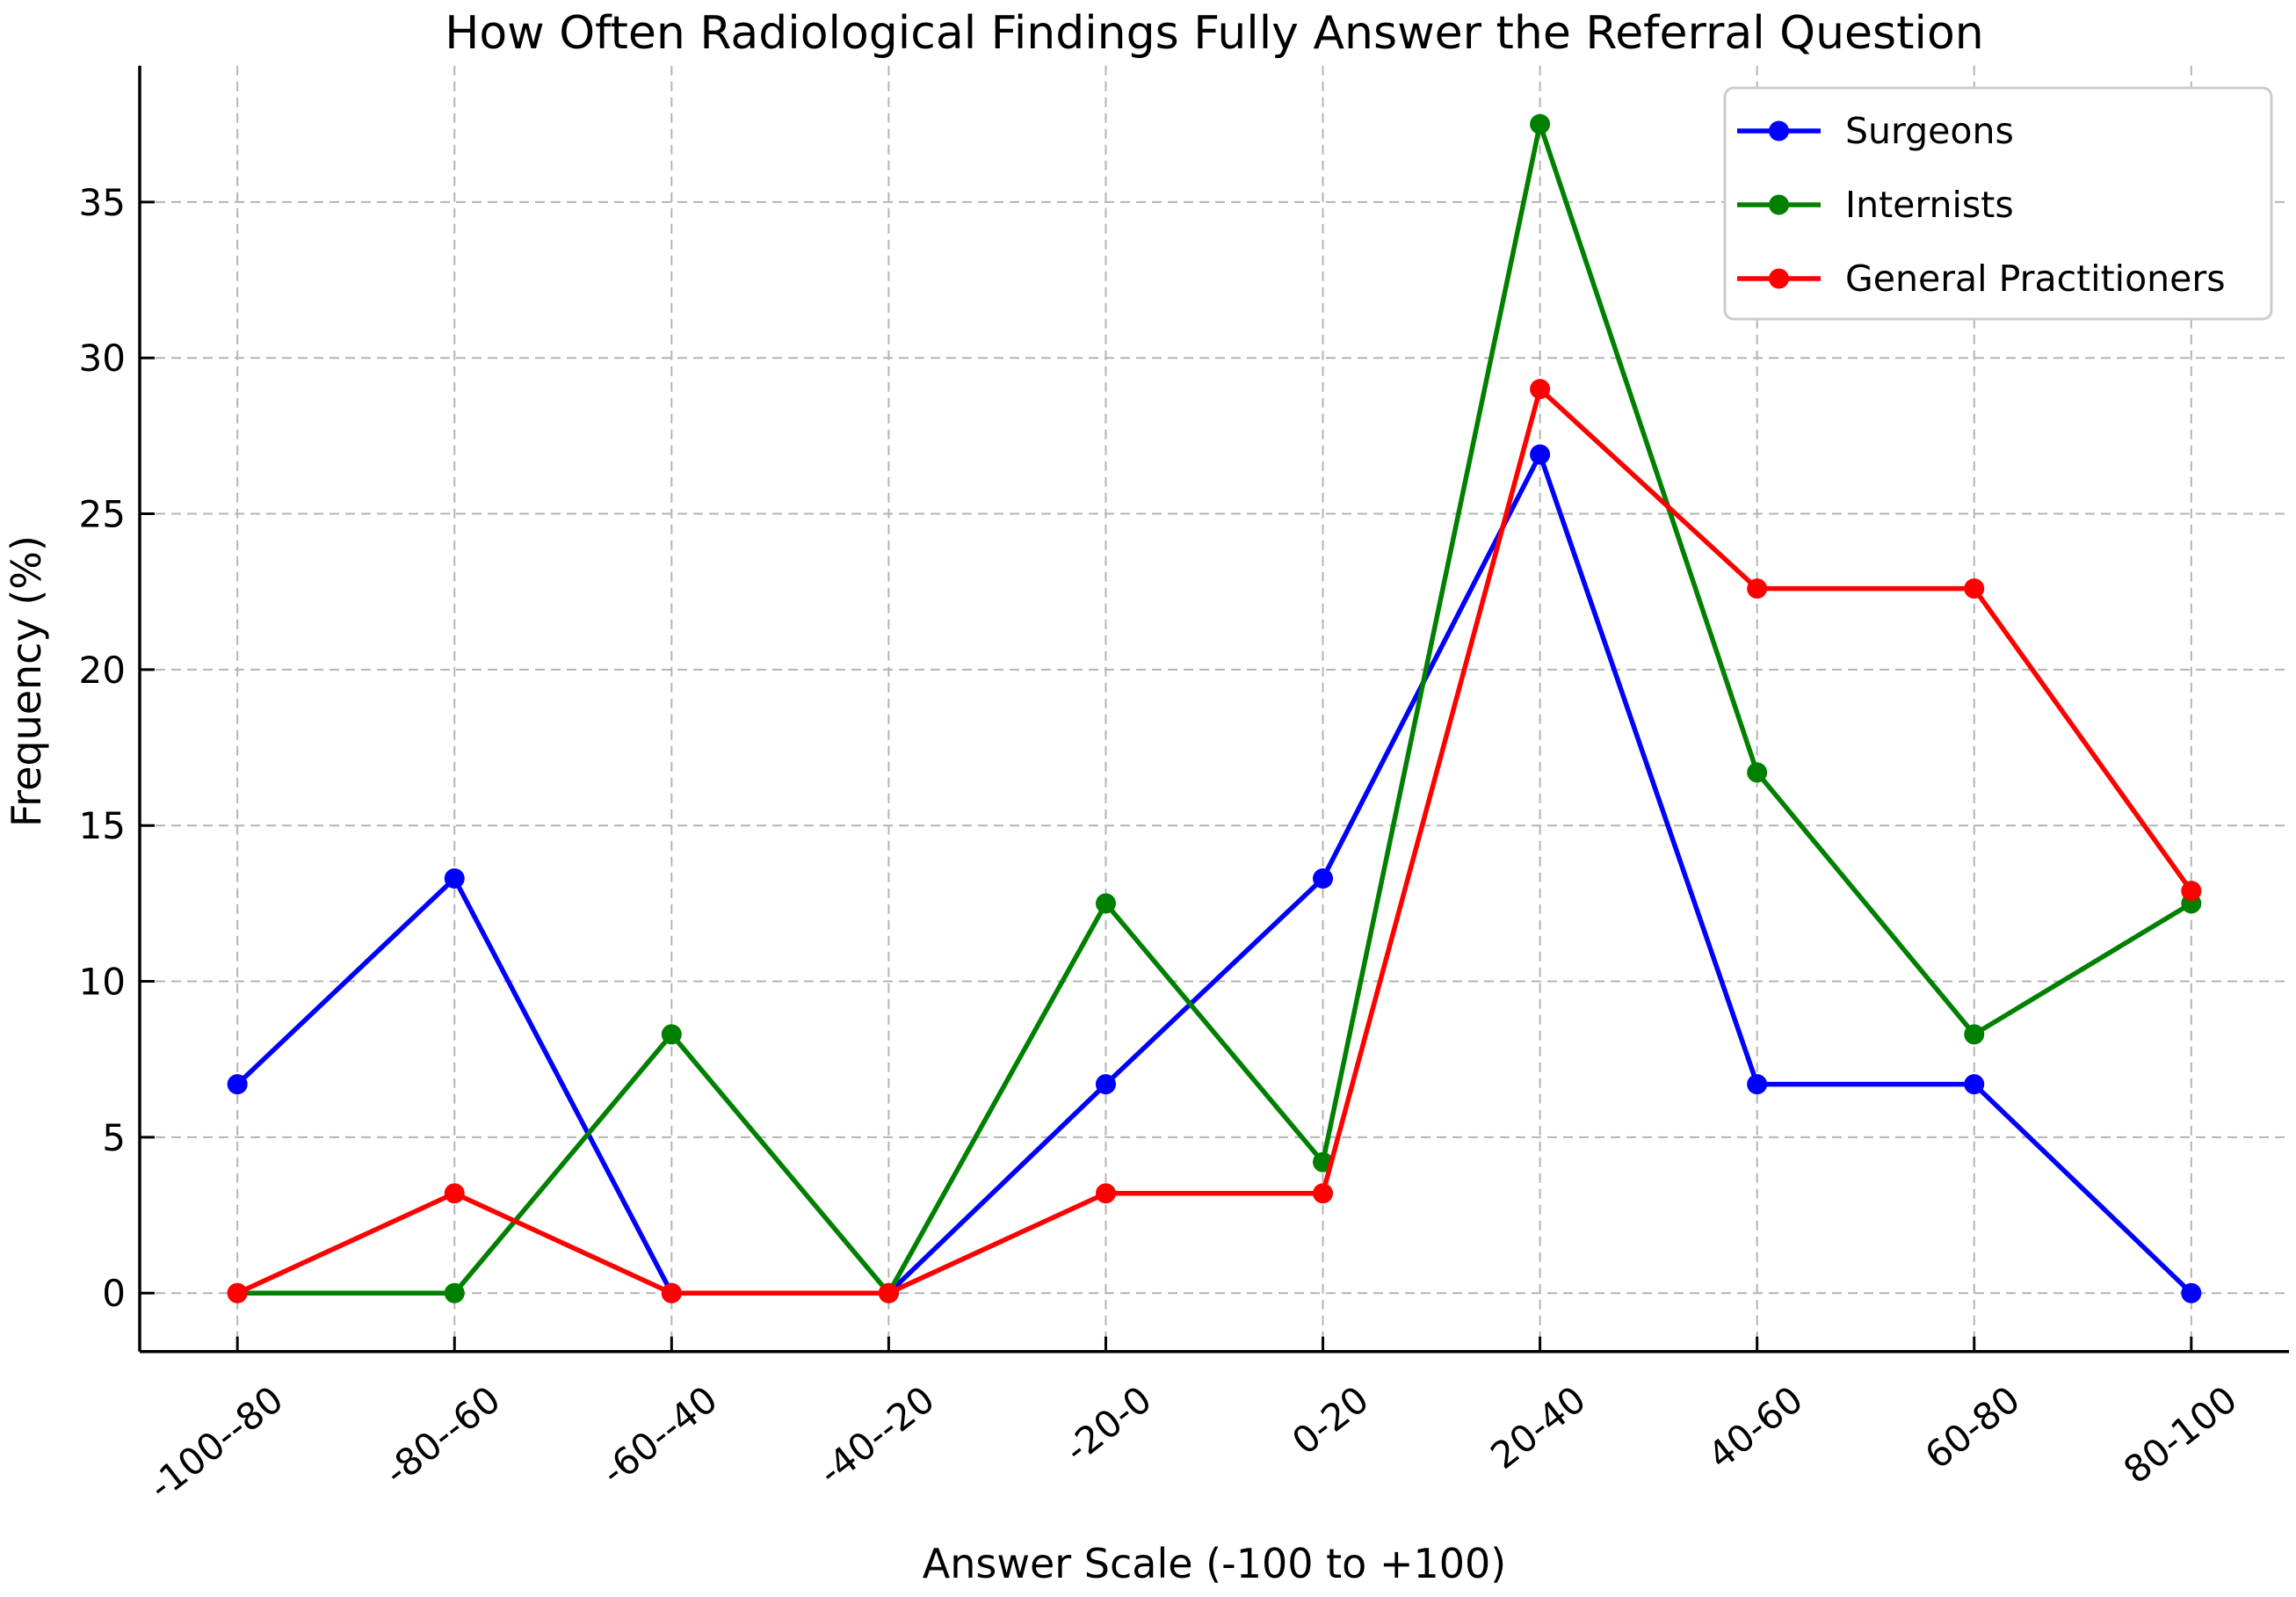 This screenshot has height=1597, width=2296. What do you see at coordinates (216, 1442) in the screenshot?
I see `x-tick-label: -100--80` at bounding box center [216, 1442].